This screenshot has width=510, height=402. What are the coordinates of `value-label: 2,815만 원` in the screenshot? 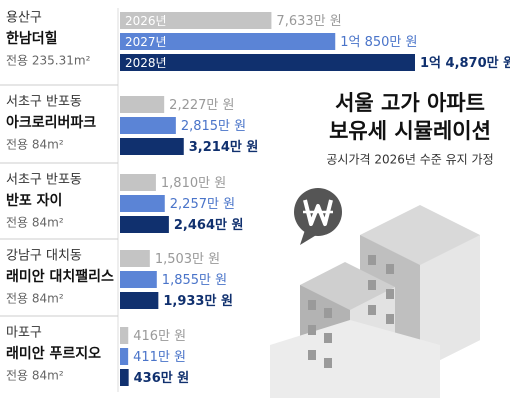 It's located at (213, 126).